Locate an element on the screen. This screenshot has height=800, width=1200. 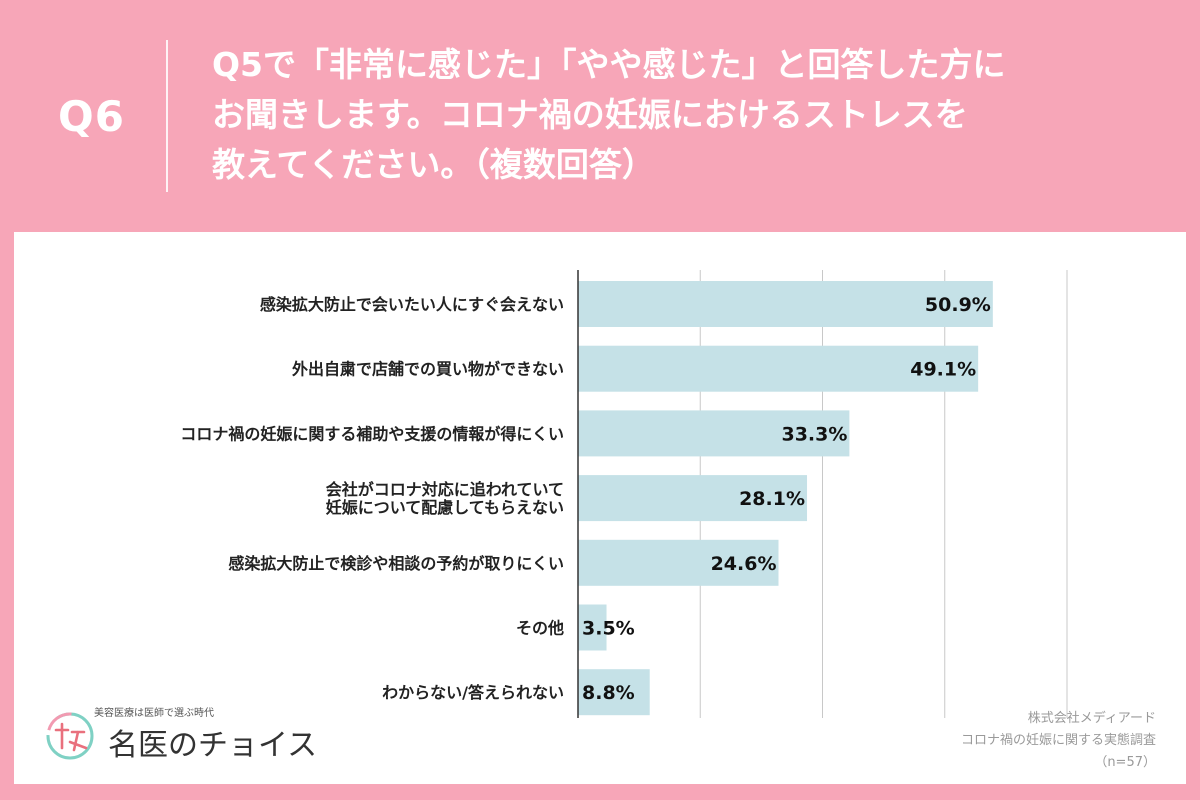
category-label: コロナ禍の妊娠に関する補助や支援の情報が得にくい is located at coordinates (372, 433).